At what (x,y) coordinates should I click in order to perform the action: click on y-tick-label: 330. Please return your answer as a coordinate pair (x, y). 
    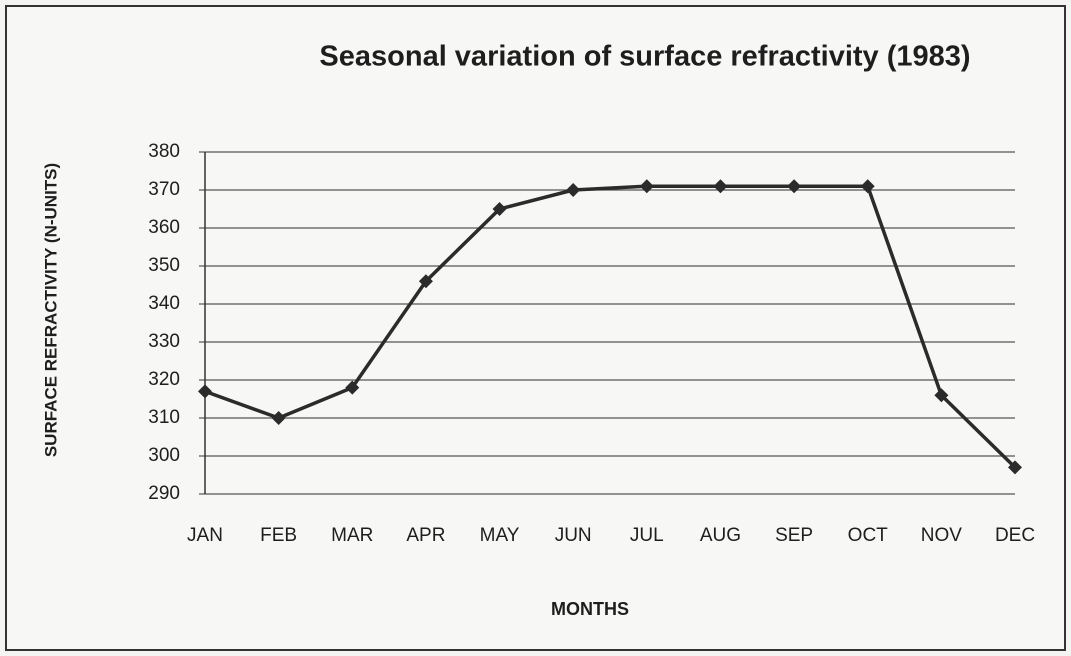
    Looking at the image, I should click on (164, 341).